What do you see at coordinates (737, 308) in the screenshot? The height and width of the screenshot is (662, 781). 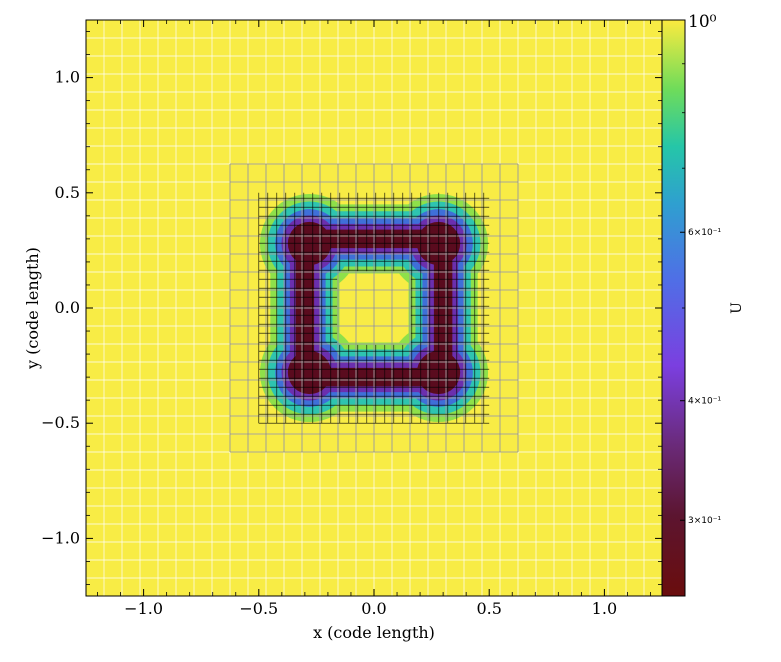 I see `colorbar-label: U` at bounding box center [737, 308].